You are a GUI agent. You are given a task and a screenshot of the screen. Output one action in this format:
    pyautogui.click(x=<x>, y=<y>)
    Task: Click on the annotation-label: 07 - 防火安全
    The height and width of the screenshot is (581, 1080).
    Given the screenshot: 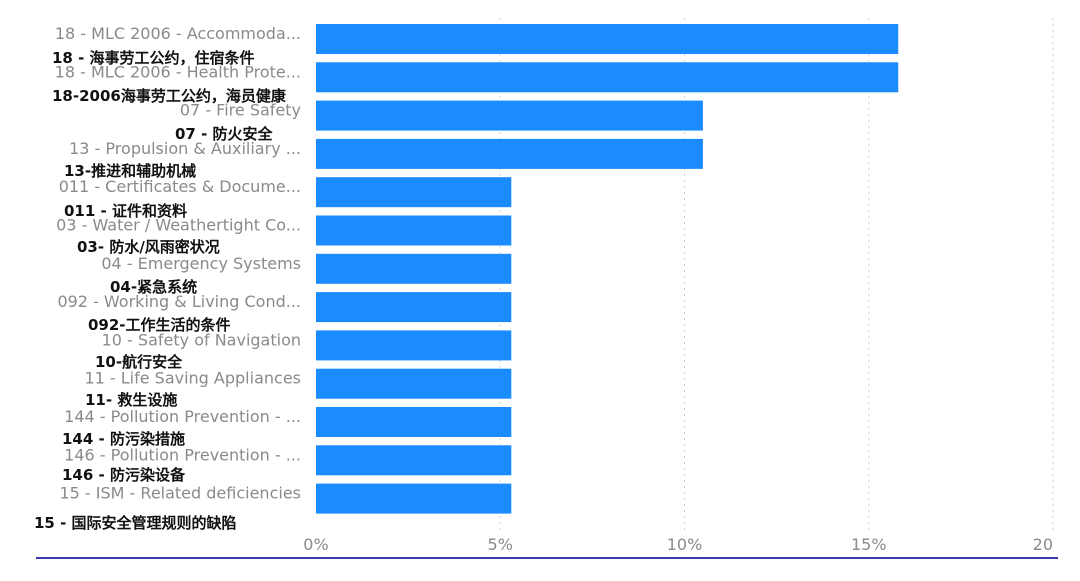 What is the action you would take?
    pyautogui.click(x=224, y=134)
    